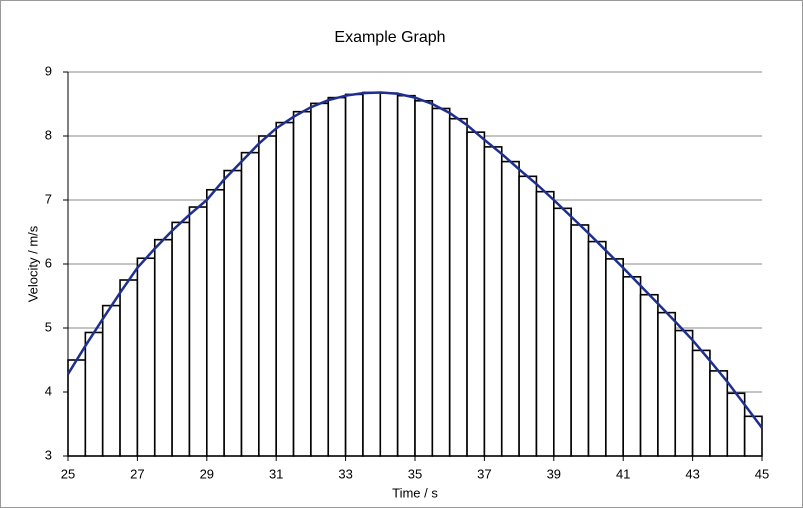 This screenshot has height=508, width=803. What do you see at coordinates (207, 473) in the screenshot?
I see `x-tick-label: 29` at bounding box center [207, 473].